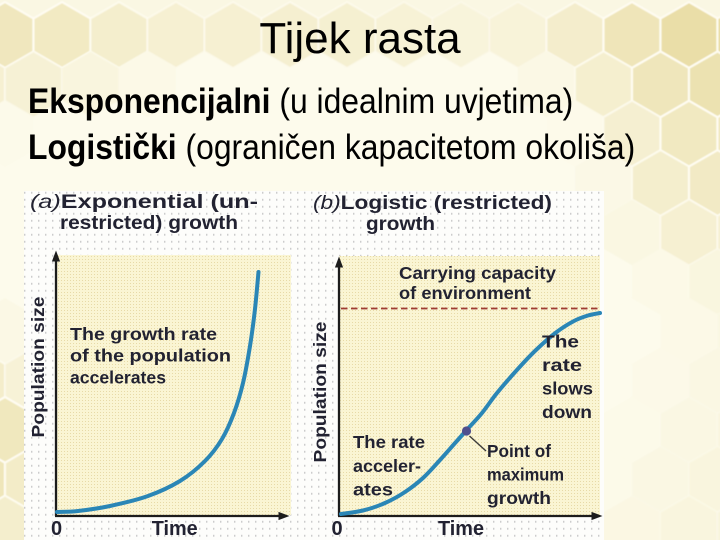  What do you see at coordinates (143, 334) in the screenshot?
I see `svg-text: The growth rate` at bounding box center [143, 334].